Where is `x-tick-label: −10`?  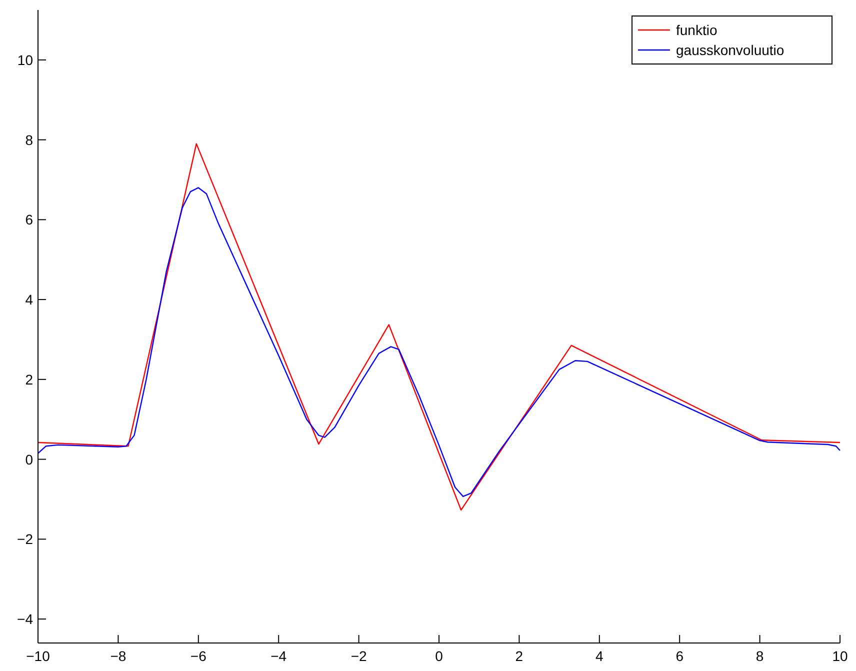 x-tick-label: −10 is located at coordinates (38, 656).